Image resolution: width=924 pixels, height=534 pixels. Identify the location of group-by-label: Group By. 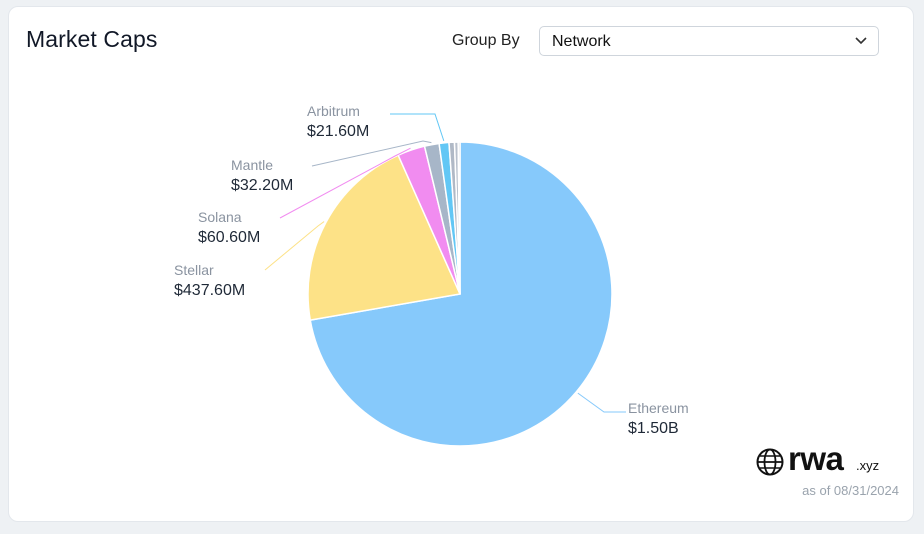
(486, 40).